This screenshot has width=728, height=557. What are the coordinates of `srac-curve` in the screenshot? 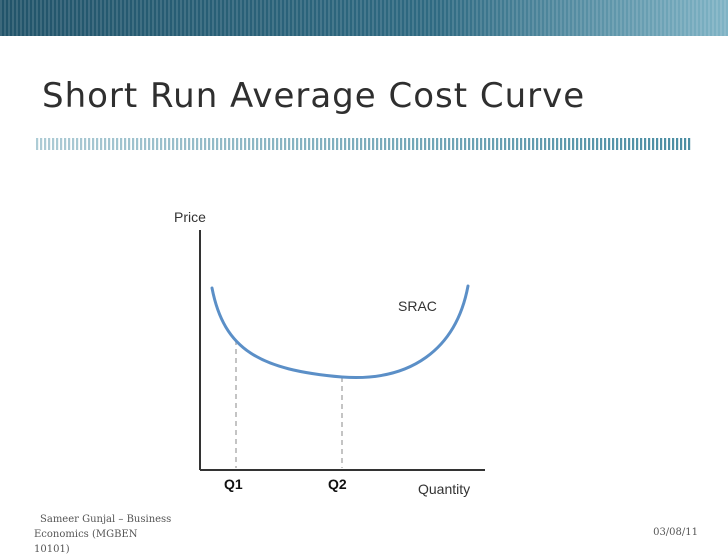 It's located at (340, 332).